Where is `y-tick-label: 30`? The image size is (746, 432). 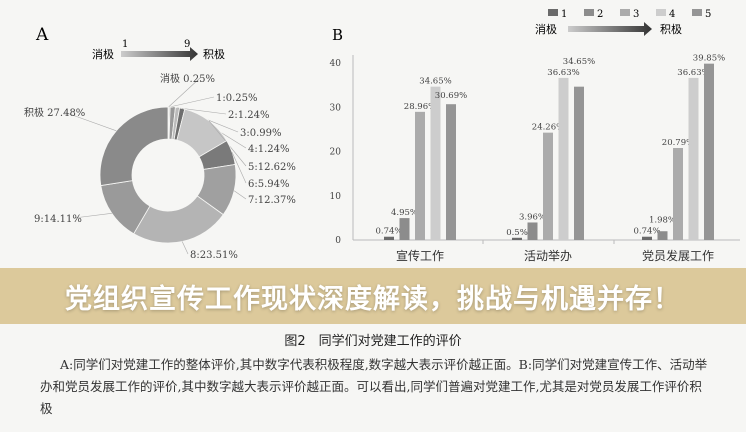
y-tick-label: 30 is located at coordinates (336, 108).